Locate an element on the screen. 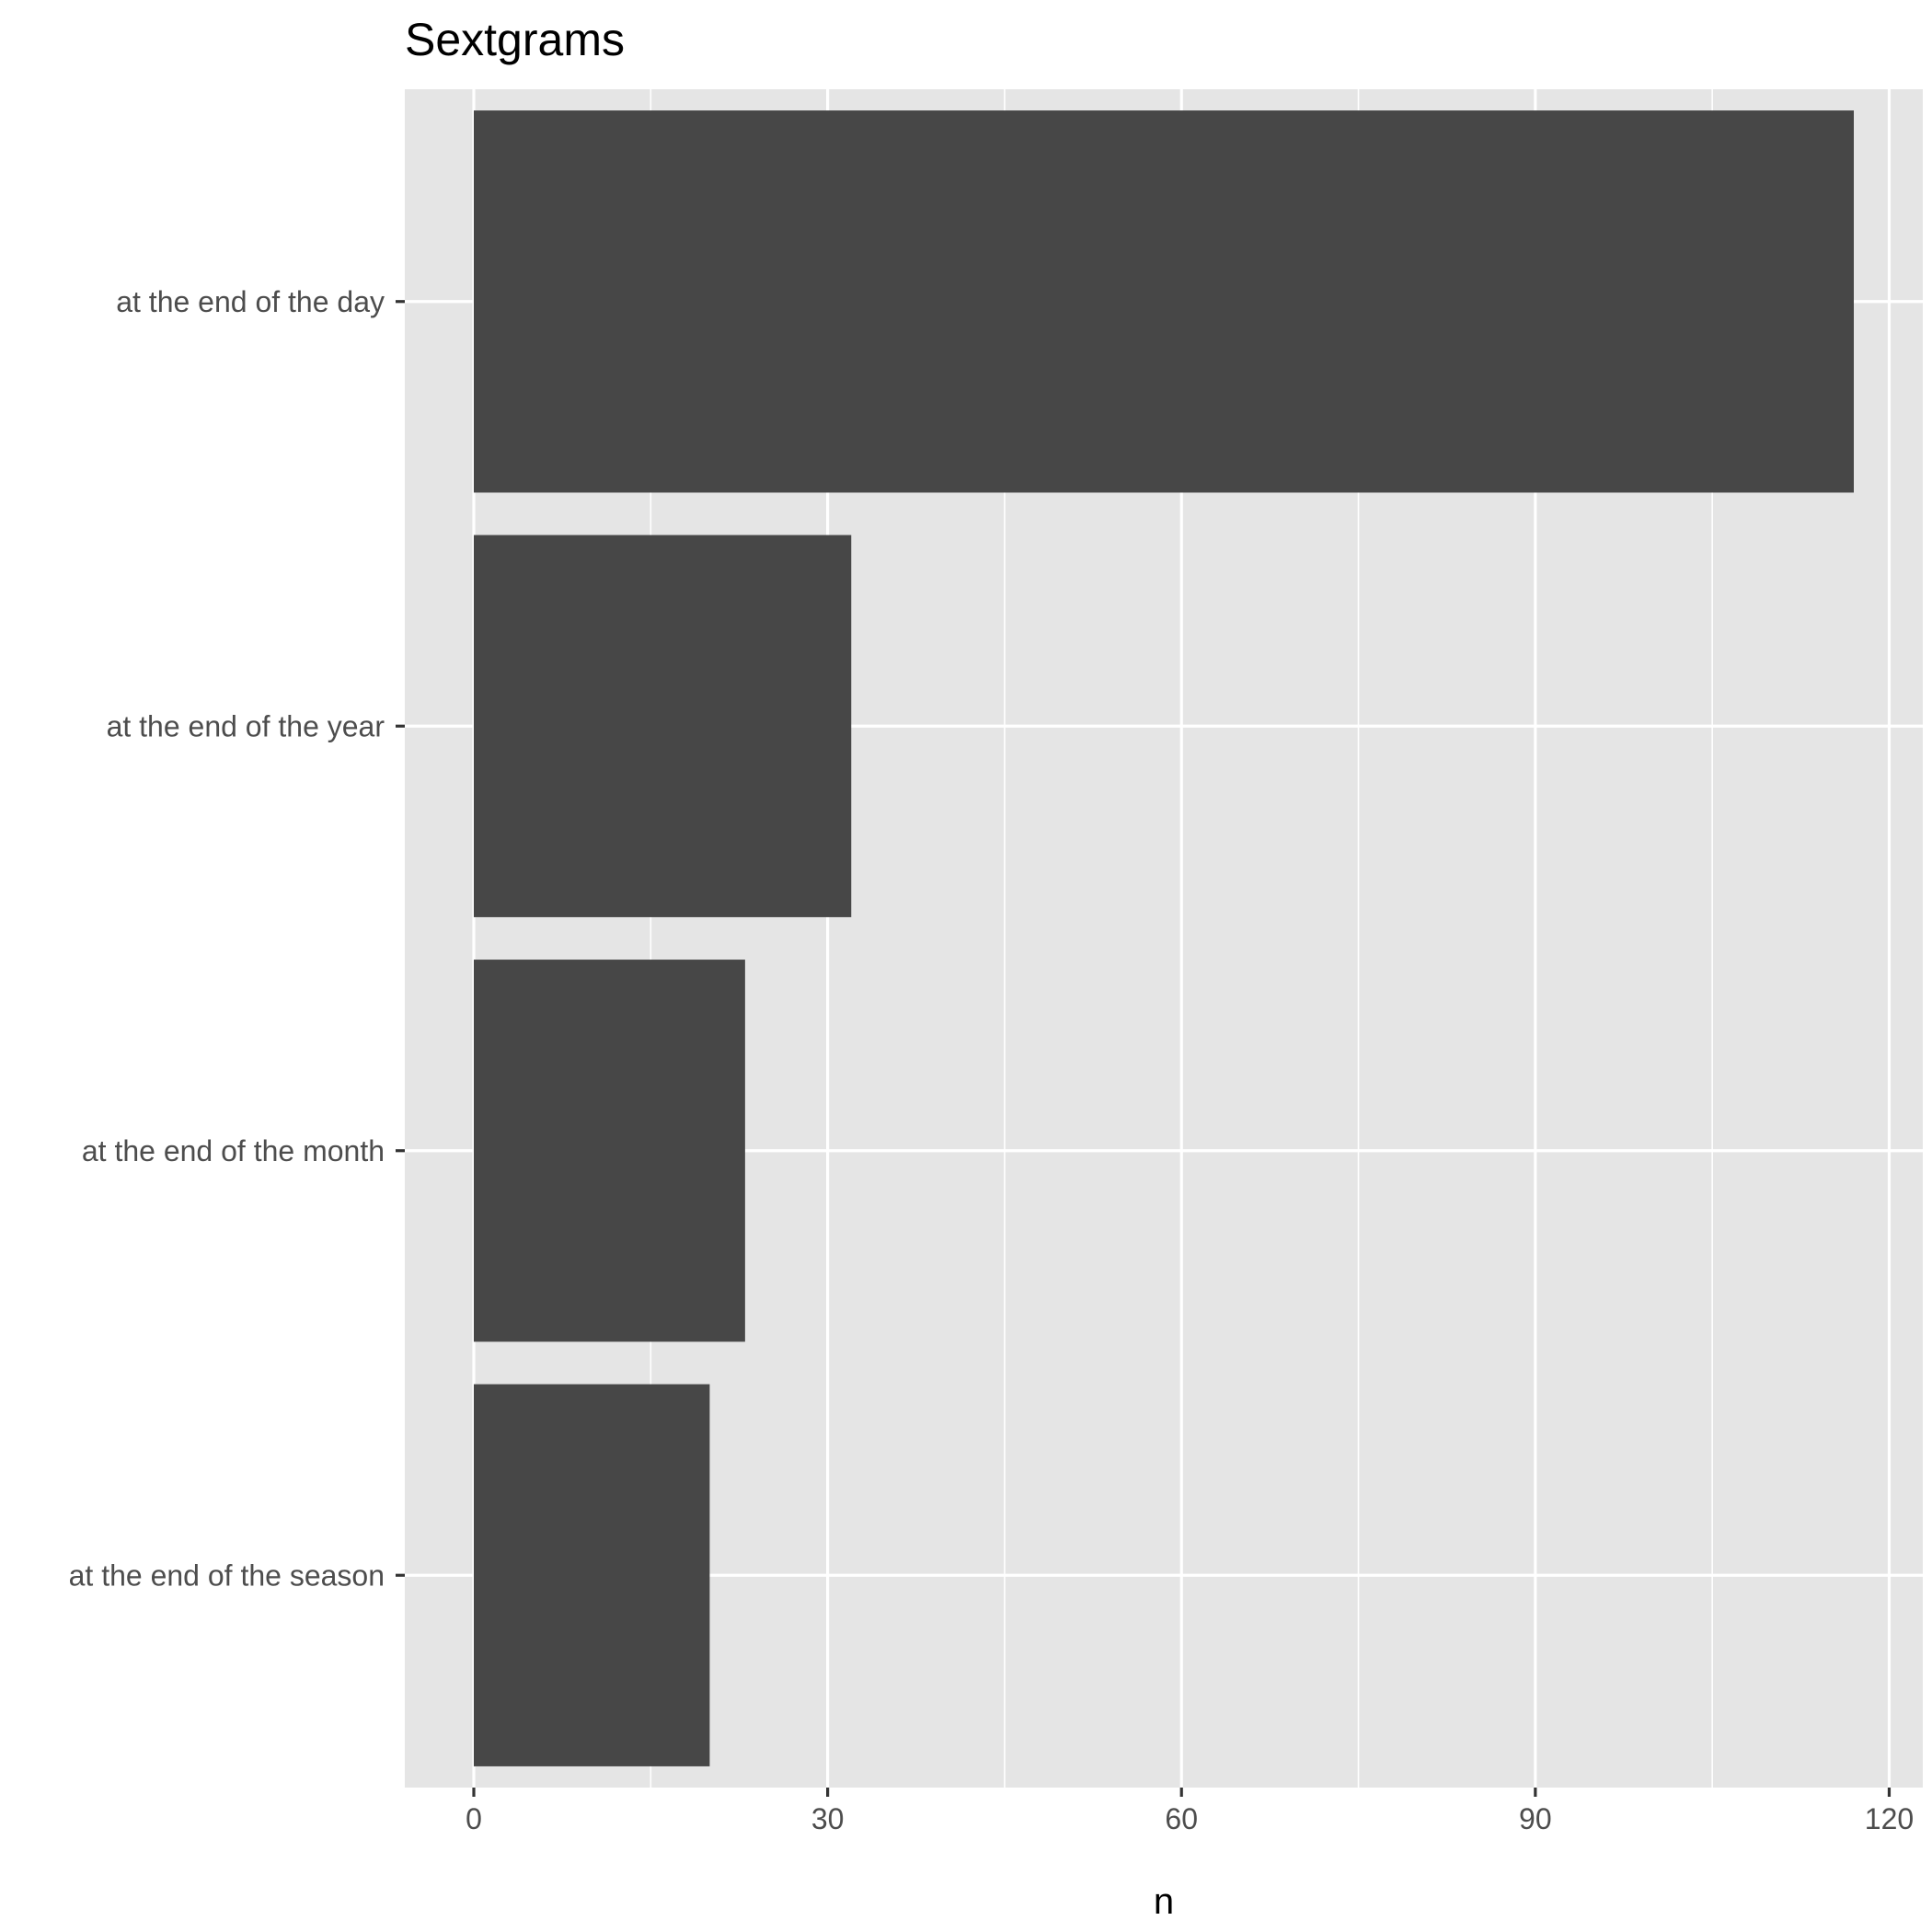 This screenshot has width=1932, height=1932. x-axis: 0 30 60 90 120 is located at coordinates (1190, 1811).